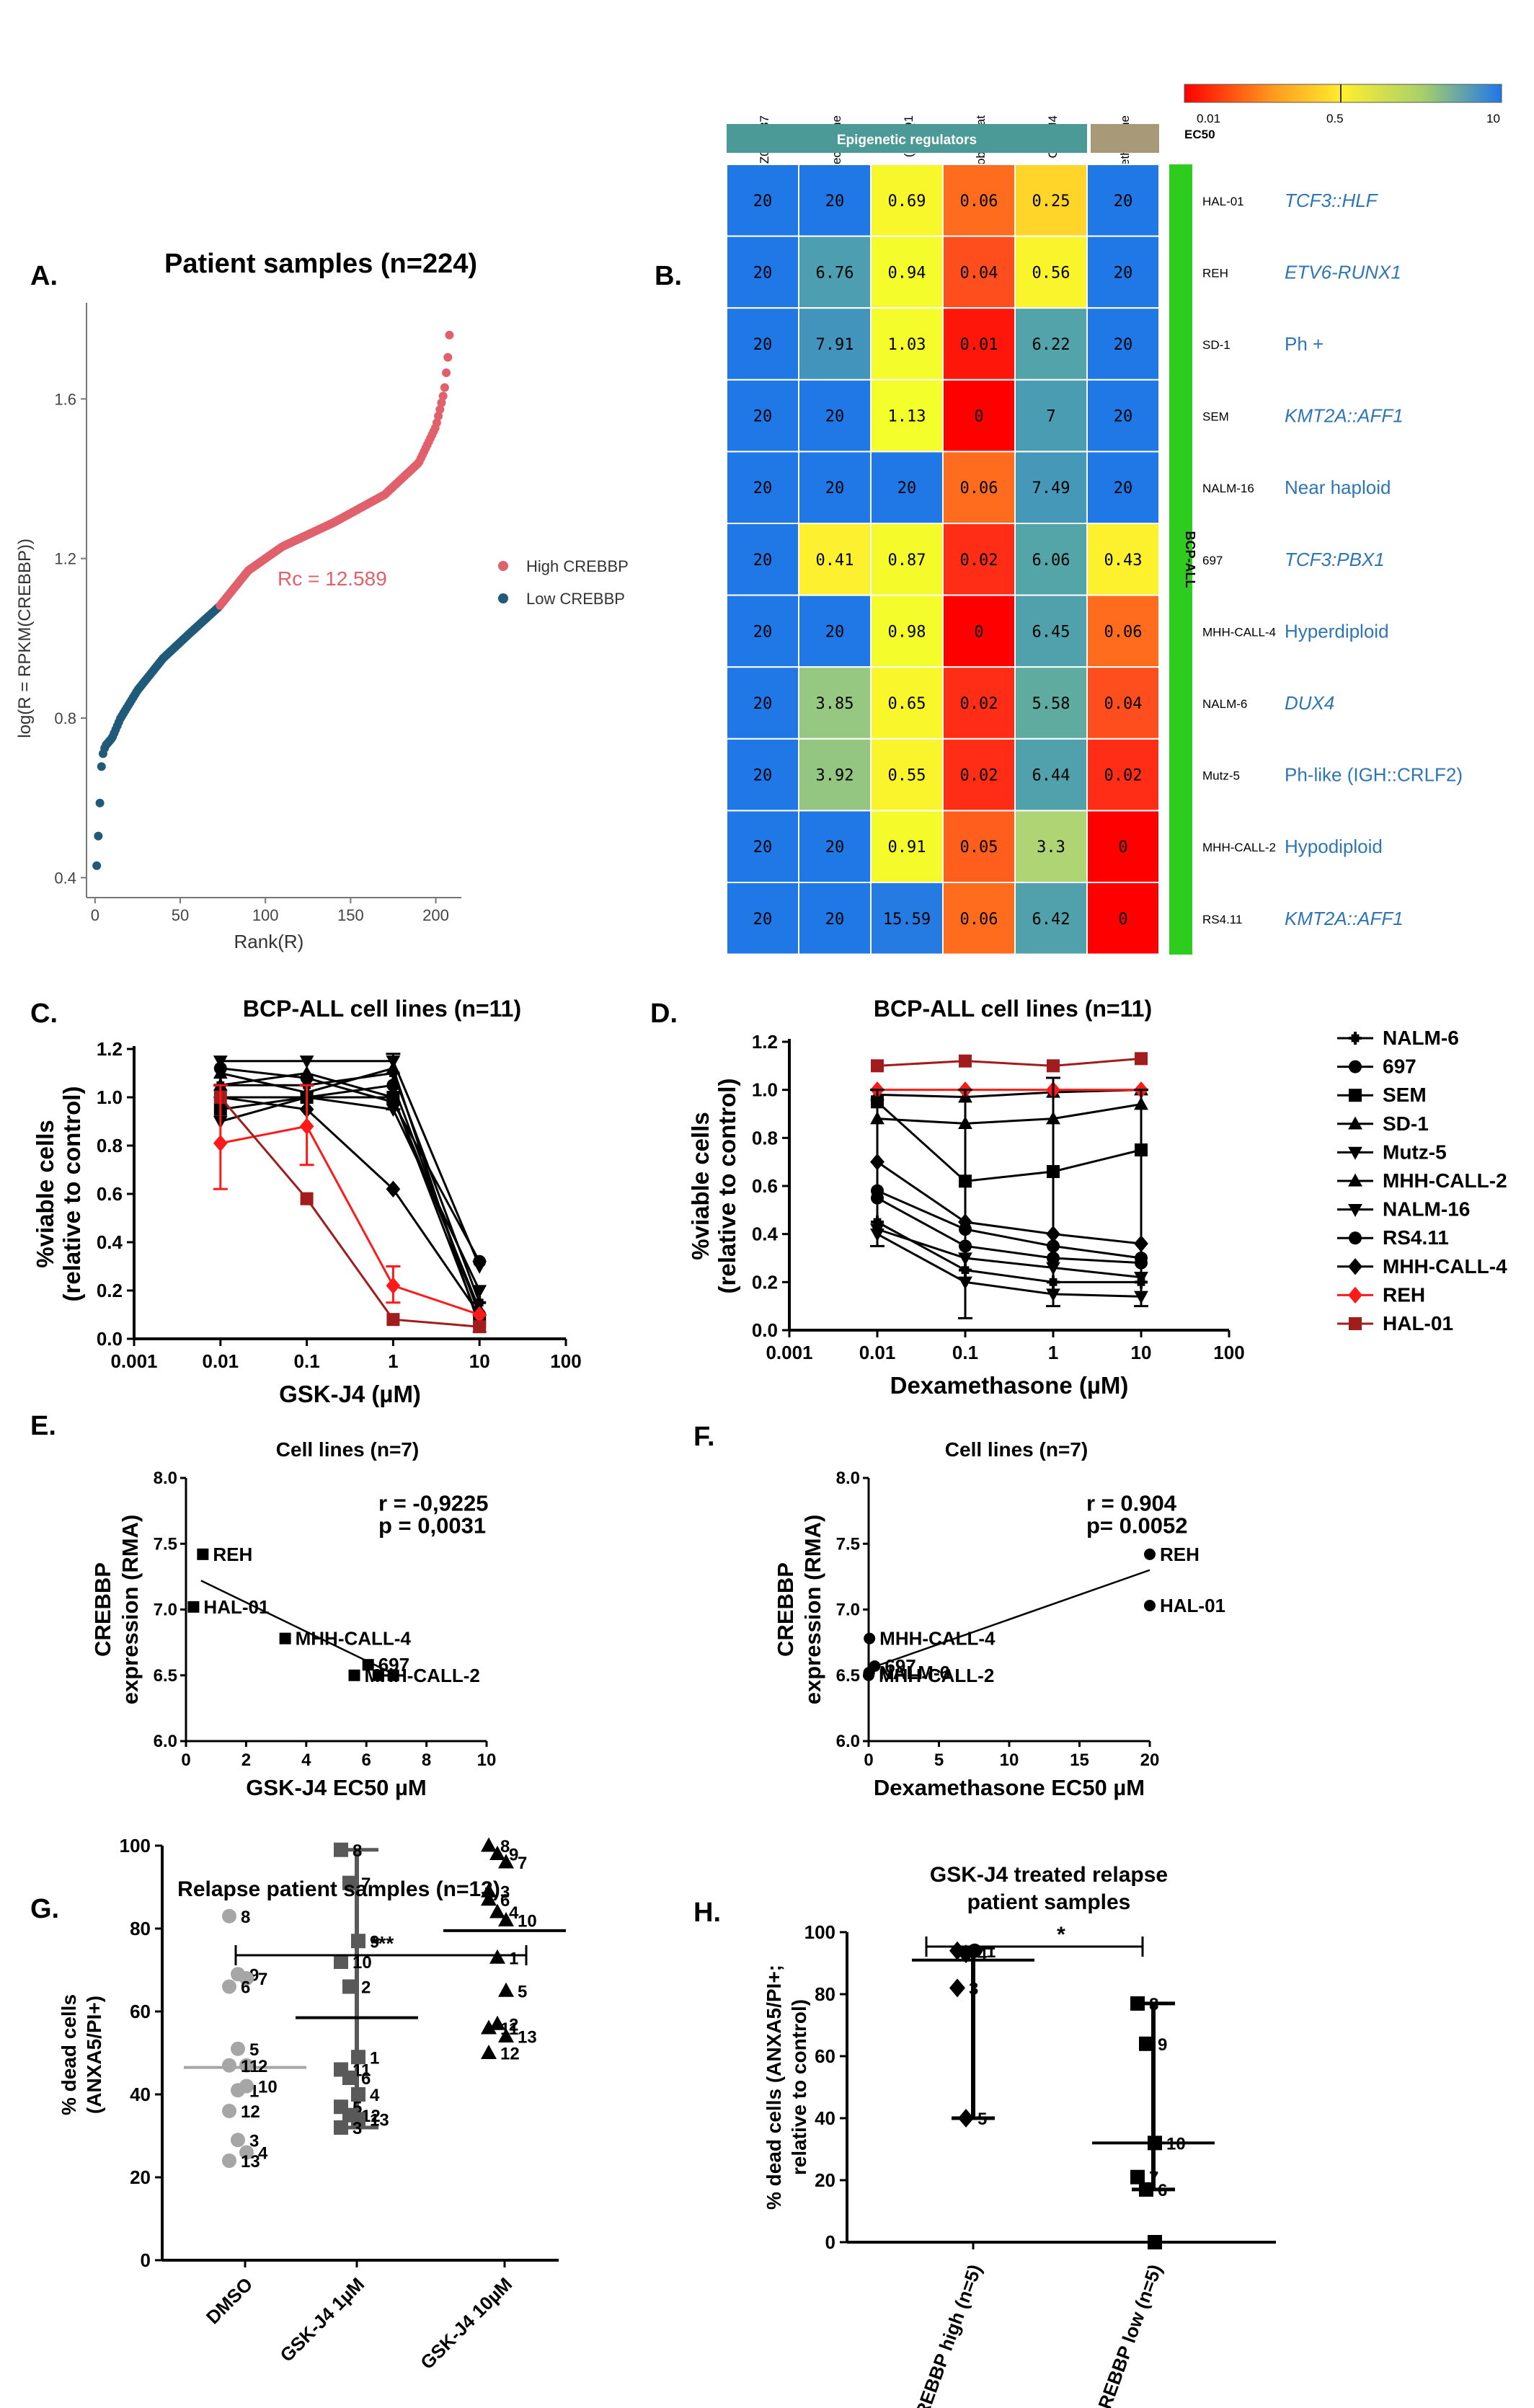  What do you see at coordinates (907, 138) in the screenshot?
I see `epigenetic-regulators-bar` at bounding box center [907, 138].